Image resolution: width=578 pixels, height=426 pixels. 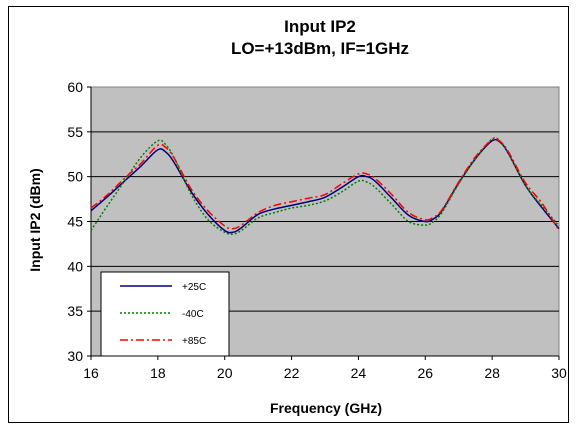 I want to click on legend-label-25c: +25C, so click(x=194, y=287).